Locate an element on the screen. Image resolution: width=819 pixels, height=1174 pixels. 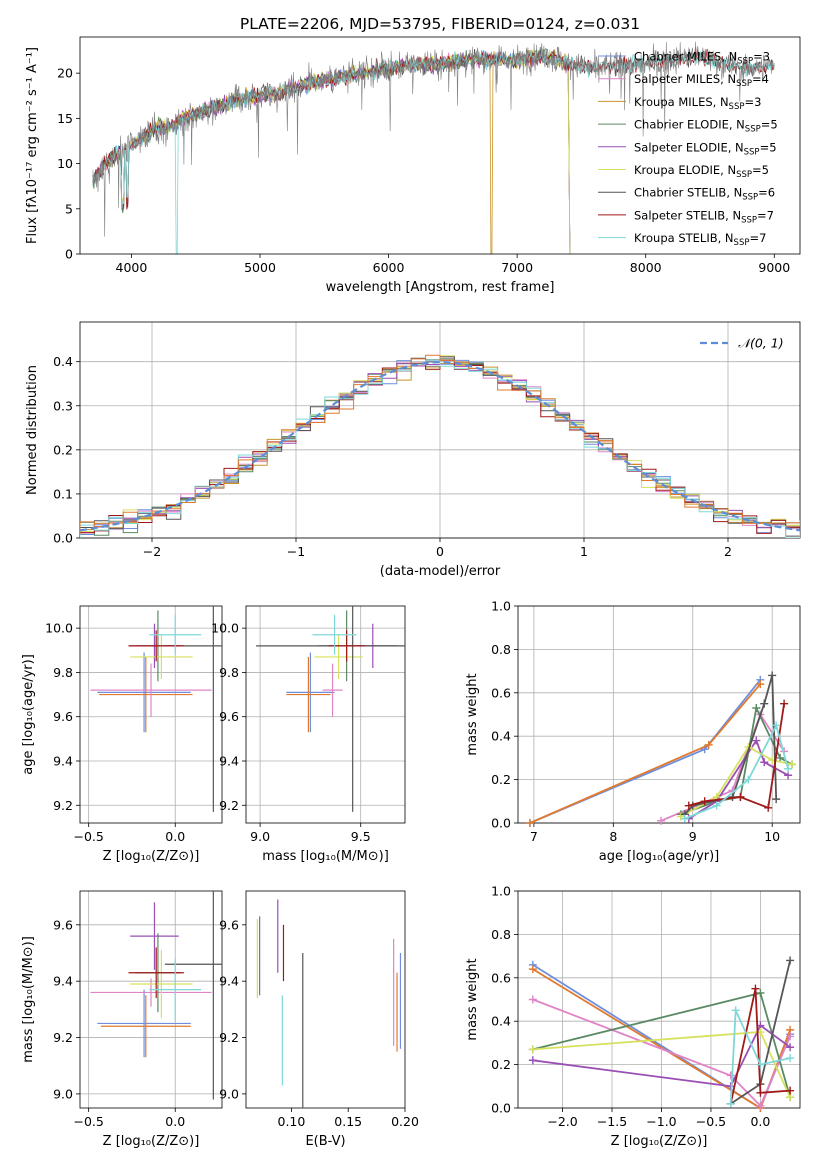
residuals-ytick-label: 0.4 is located at coordinates (63, 361).